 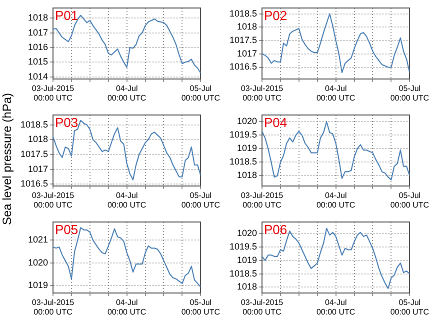 What do you see at coordinates (66, 16) in the screenshot?
I see `chart-title: P01` at bounding box center [66, 16].